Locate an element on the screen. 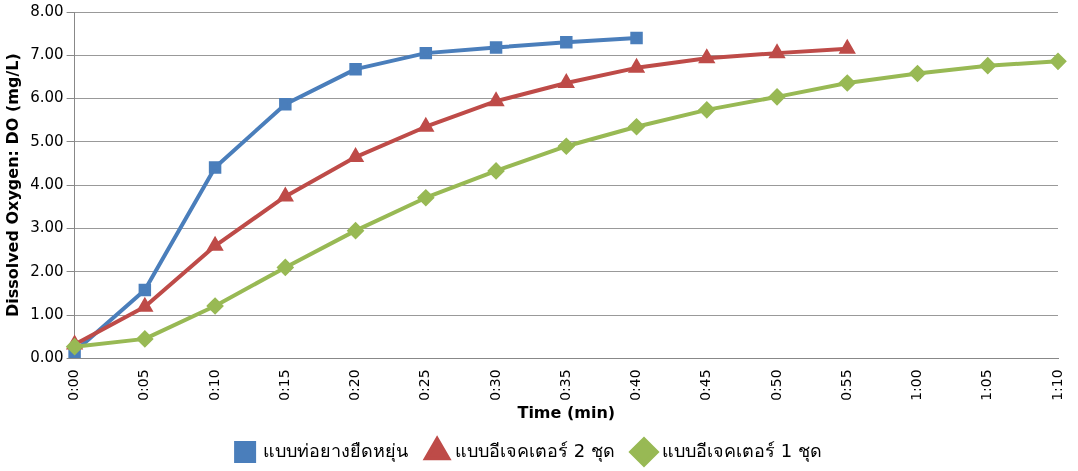 The width and height of the screenshot is (1078, 471). x-tick-label: 0:30 is located at coordinates (494, 385).